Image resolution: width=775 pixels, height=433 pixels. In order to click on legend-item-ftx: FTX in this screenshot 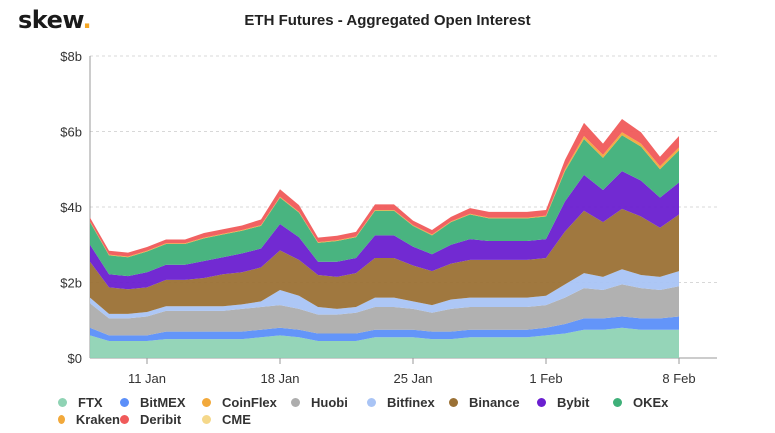, I will do `click(89, 402)`.